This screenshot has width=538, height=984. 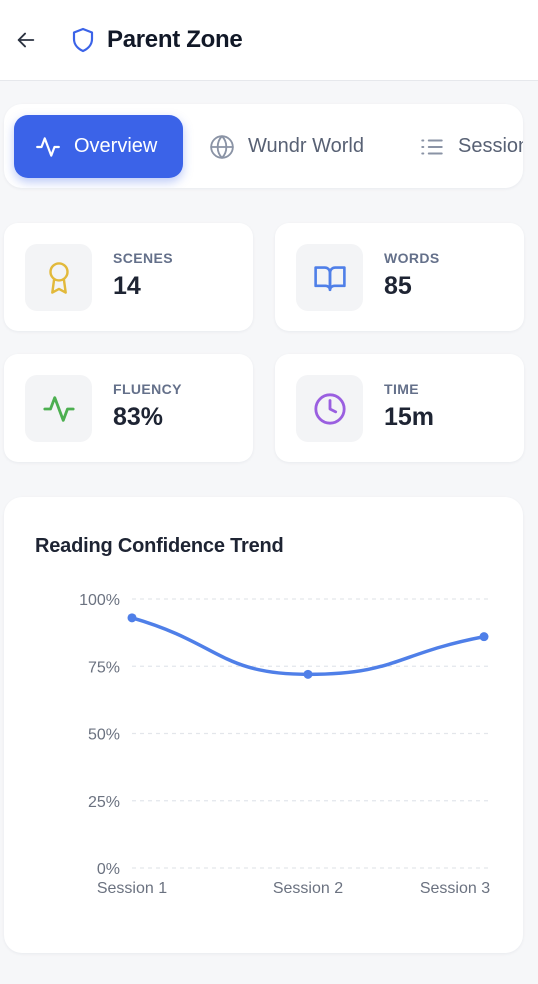 I want to click on stat-value: 14, so click(x=127, y=286).